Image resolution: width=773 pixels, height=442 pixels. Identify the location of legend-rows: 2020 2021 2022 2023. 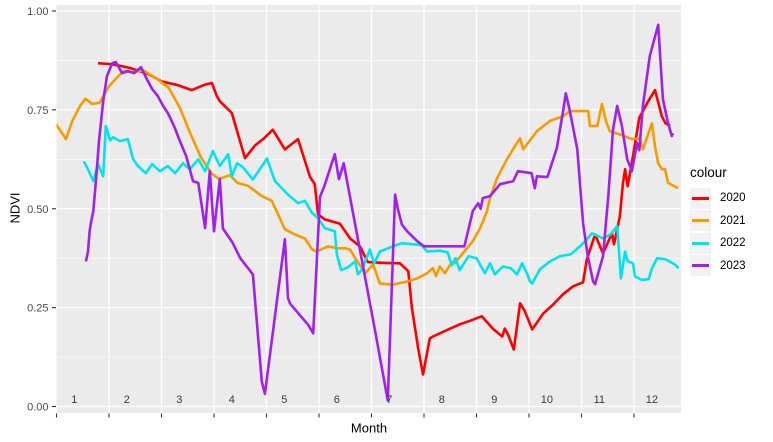
(718, 232).